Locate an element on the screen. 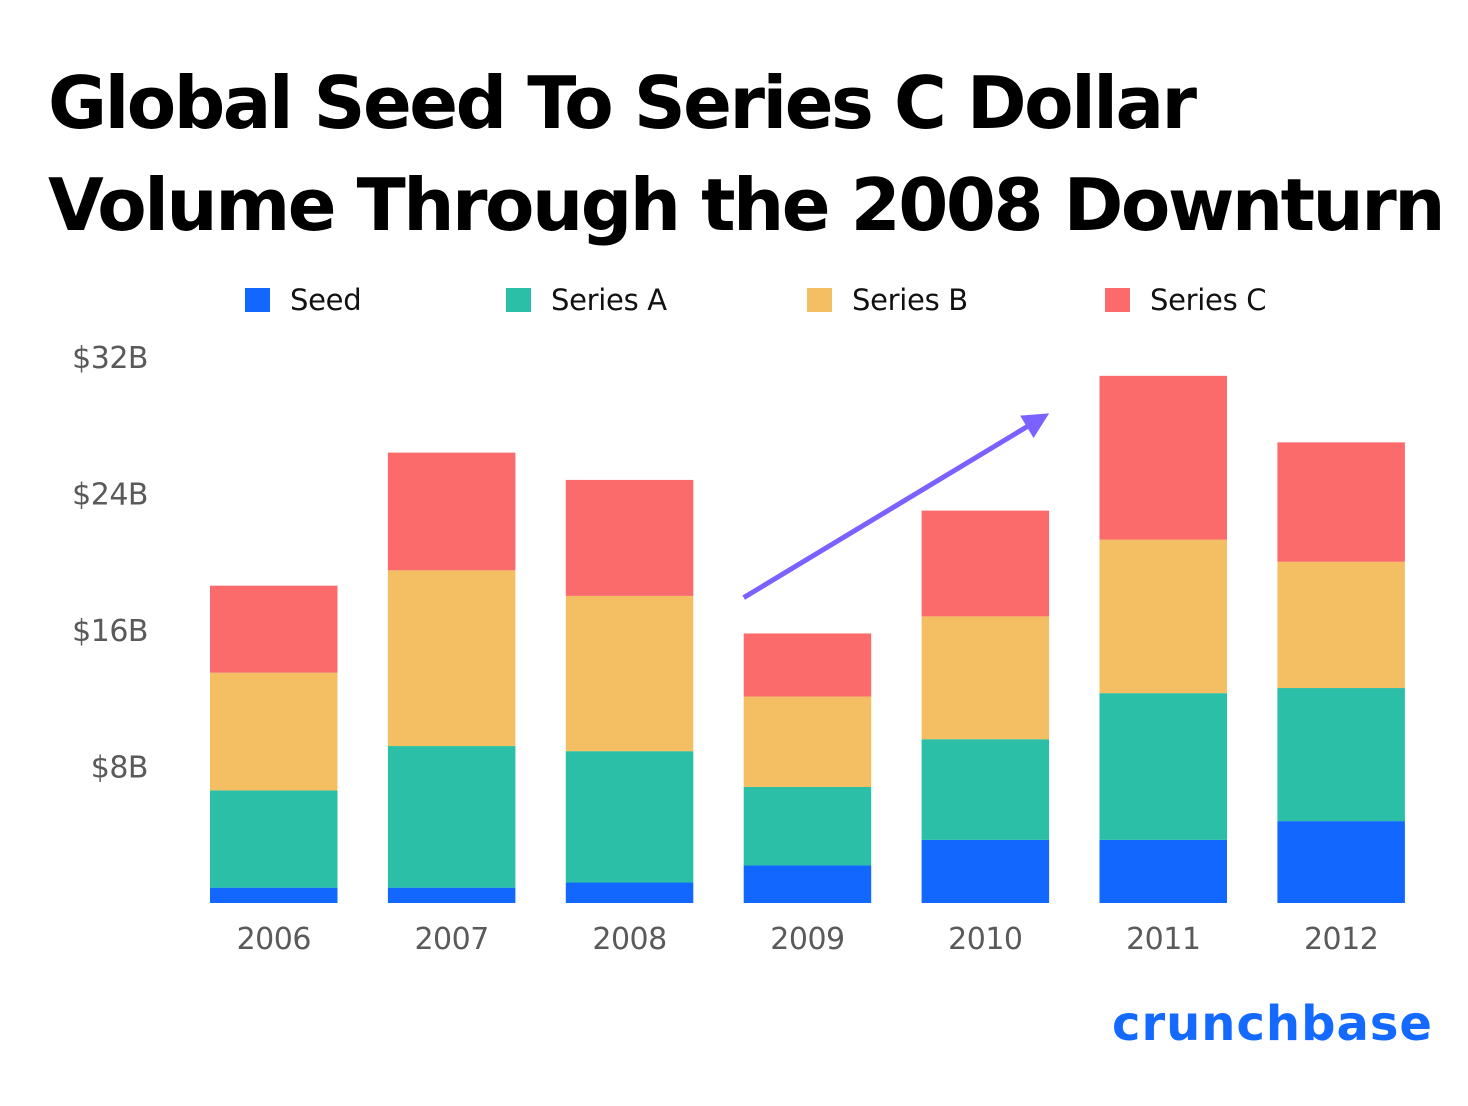  bar-segment-series-a-2006 is located at coordinates (274, 839).